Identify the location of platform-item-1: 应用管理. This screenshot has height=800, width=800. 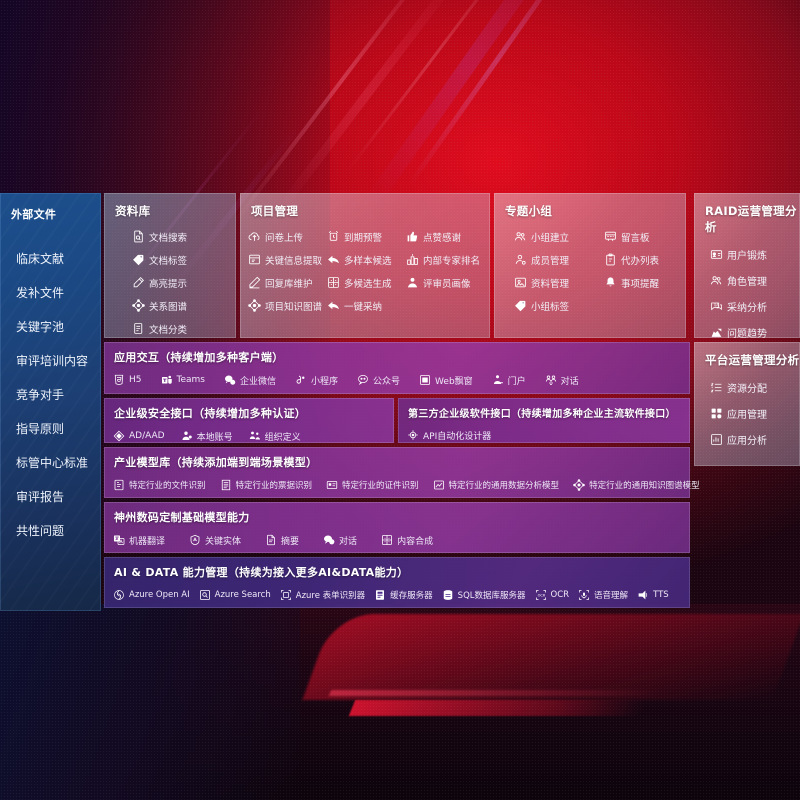
(747, 413).